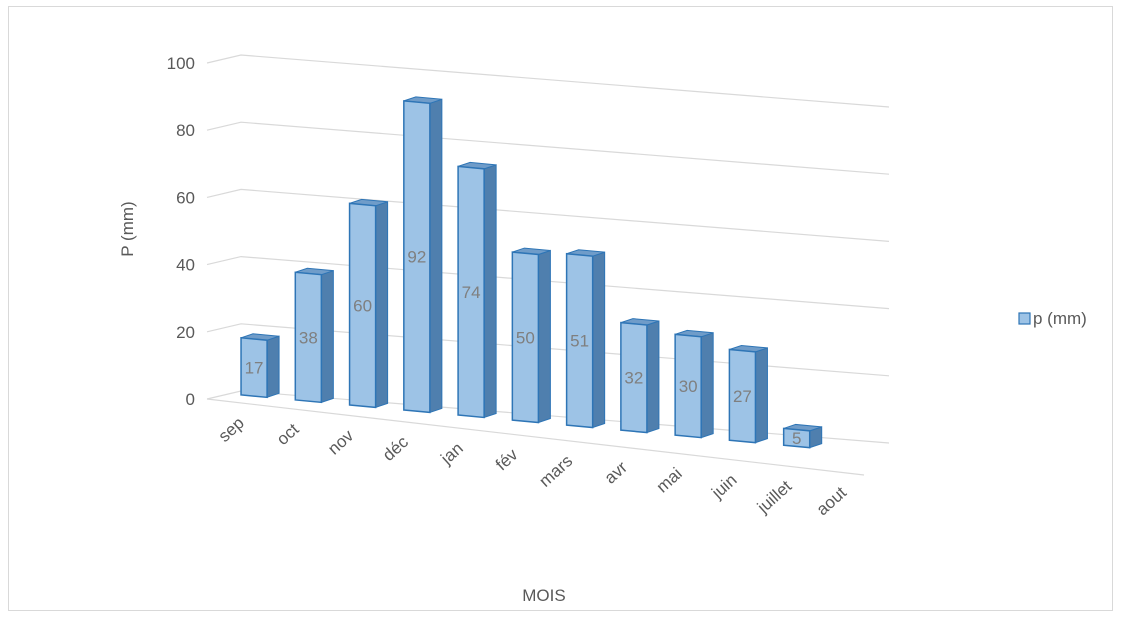 This screenshot has height=617, width=1121. What do you see at coordinates (185, 130) in the screenshot?
I see `y-tick-label: 80` at bounding box center [185, 130].